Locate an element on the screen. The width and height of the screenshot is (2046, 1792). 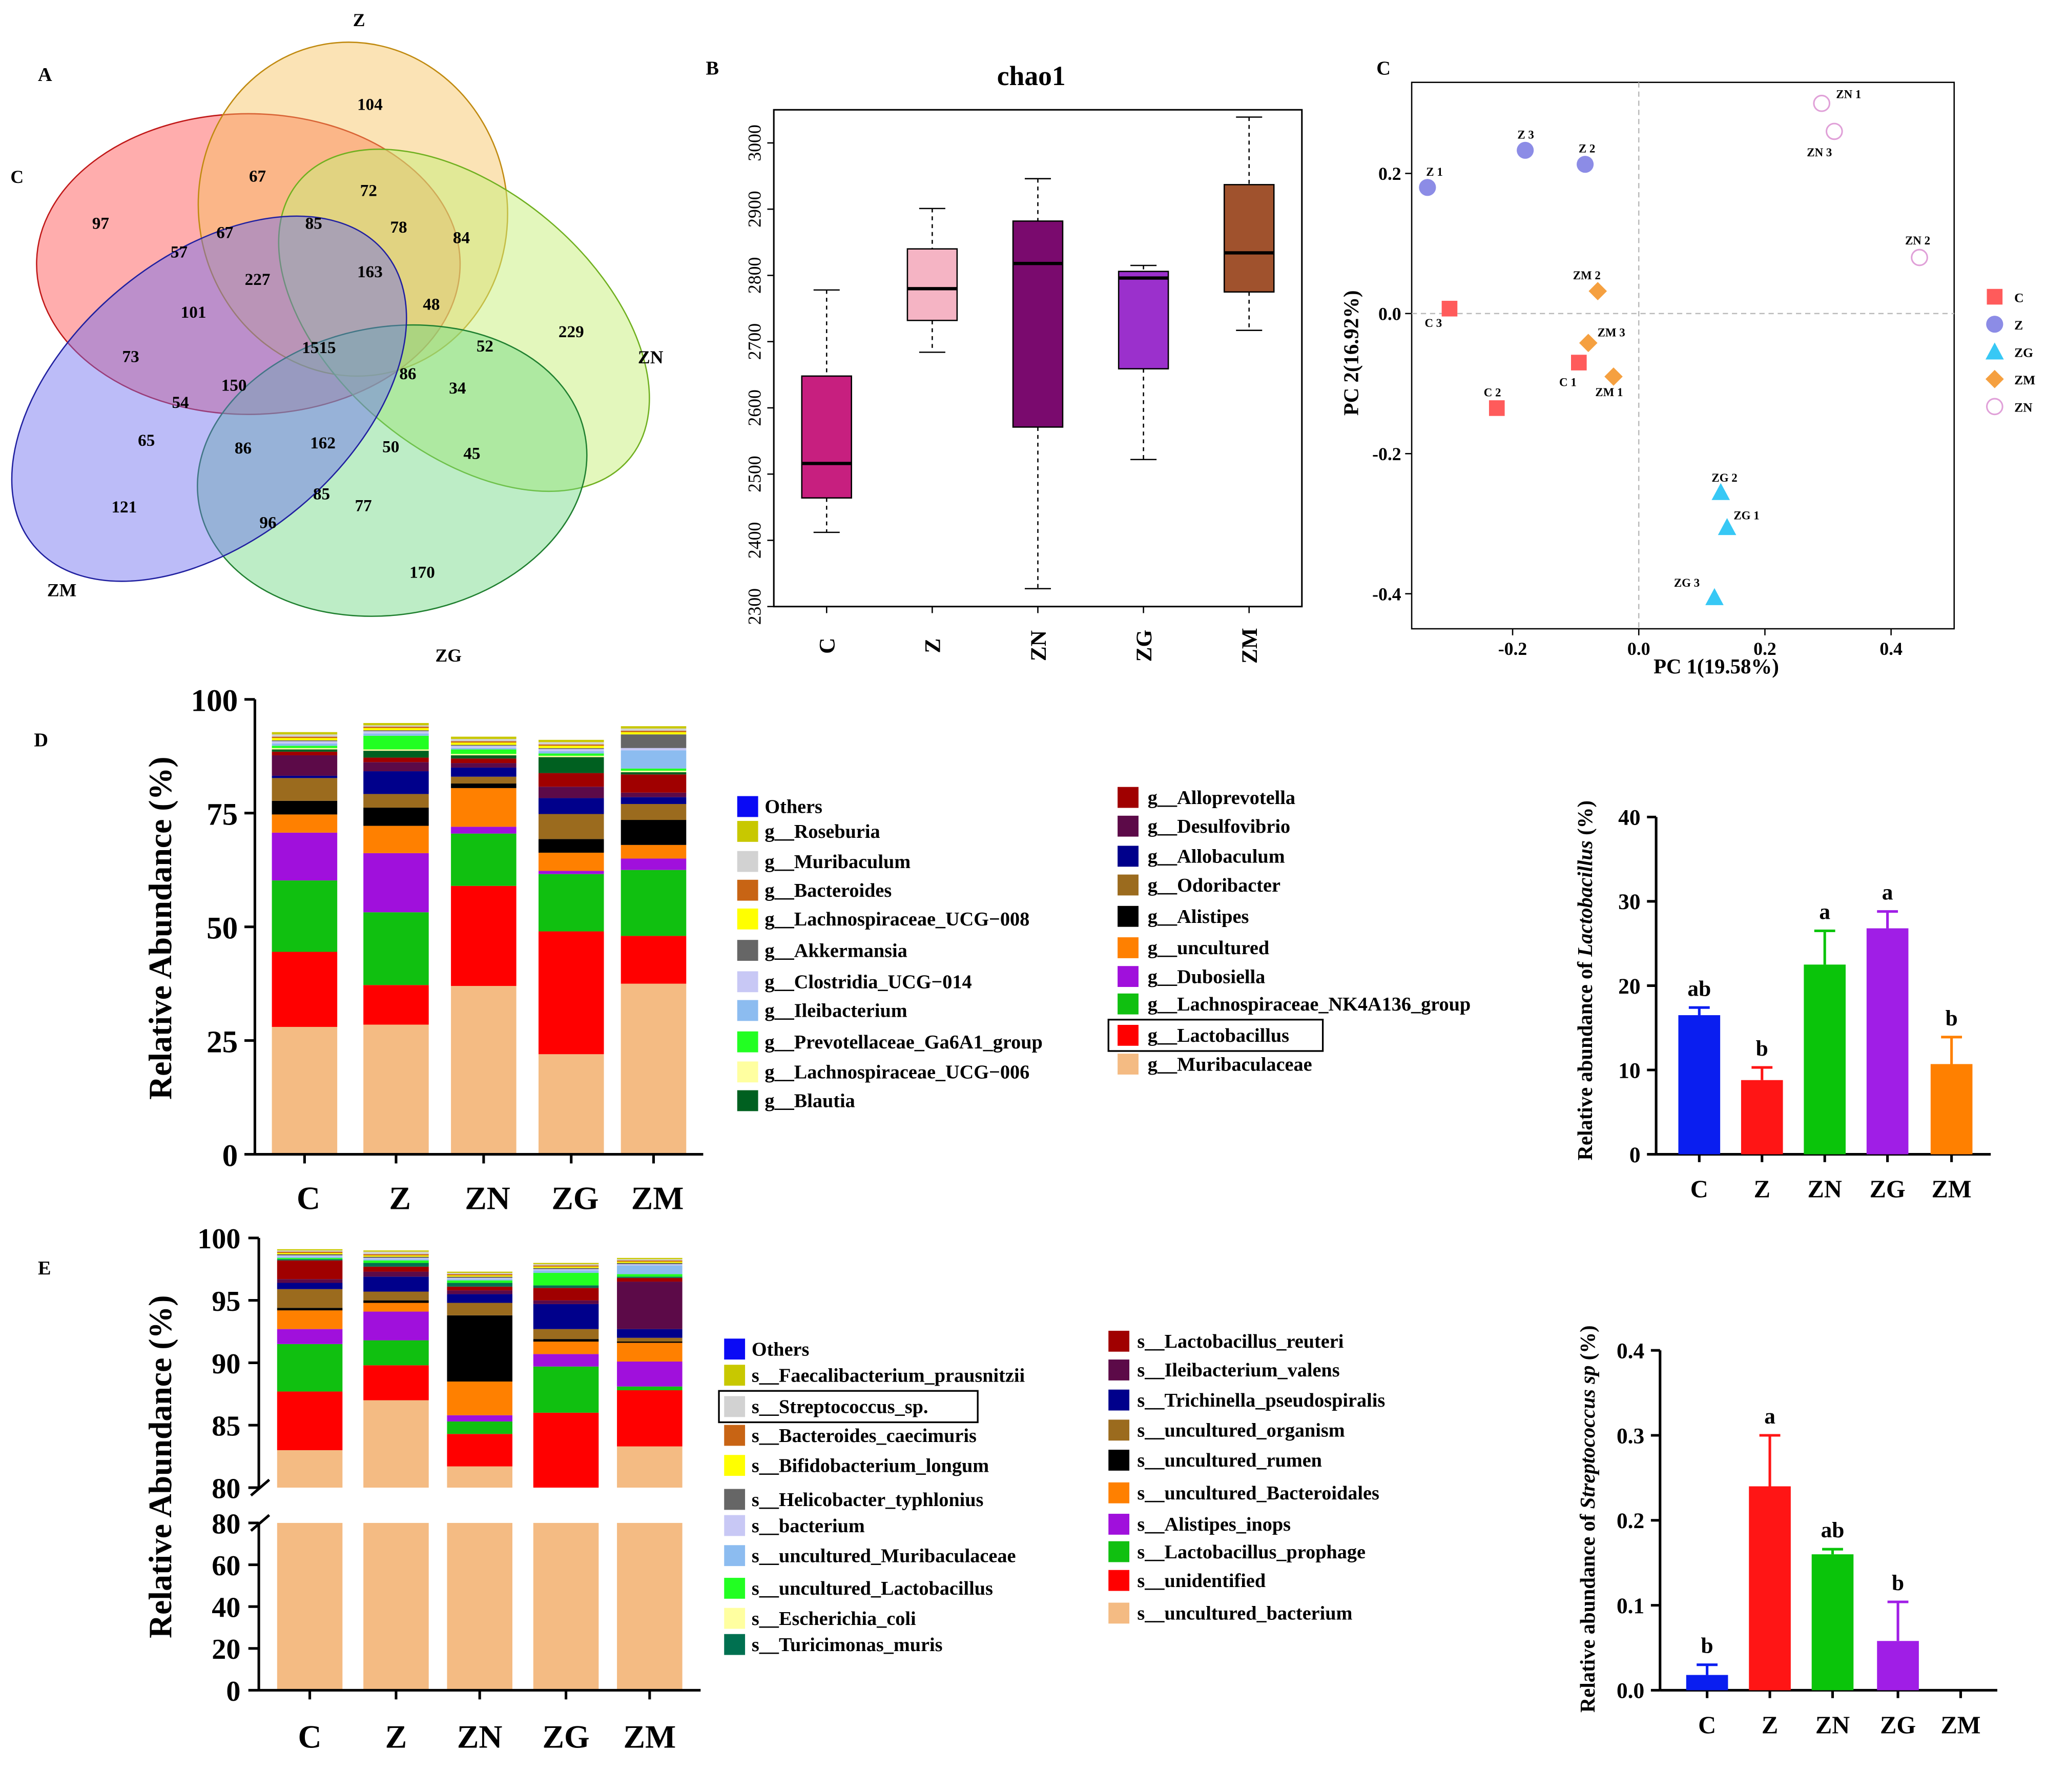
strep-bar-marks: 0.0 0.1 0.2 0.3 0.4 b Ca Zab ZN b ZG ZM is located at coordinates (1807, 1538).